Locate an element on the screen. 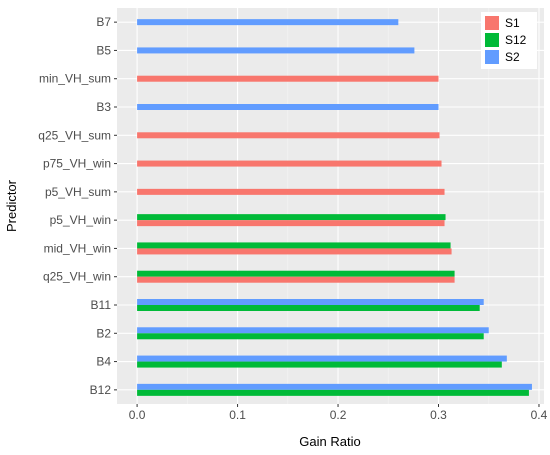 The image size is (550, 455). y-tick-label: B12 is located at coordinates (101, 390).